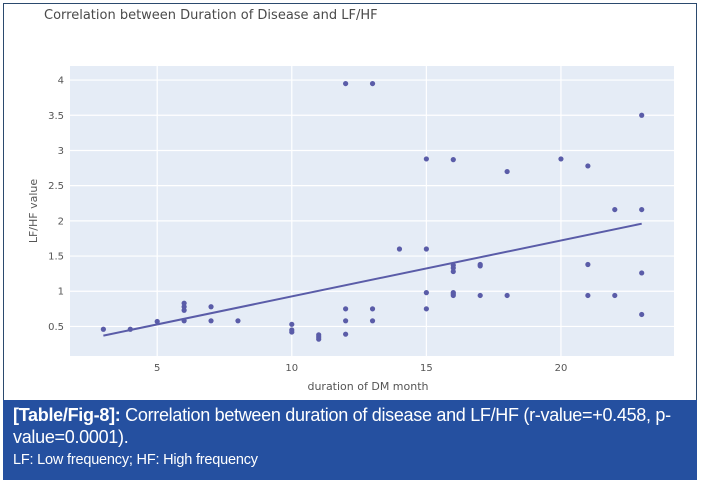 The height and width of the screenshot is (483, 701). I want to click on x-tick-label: 15, so click(426, 368).